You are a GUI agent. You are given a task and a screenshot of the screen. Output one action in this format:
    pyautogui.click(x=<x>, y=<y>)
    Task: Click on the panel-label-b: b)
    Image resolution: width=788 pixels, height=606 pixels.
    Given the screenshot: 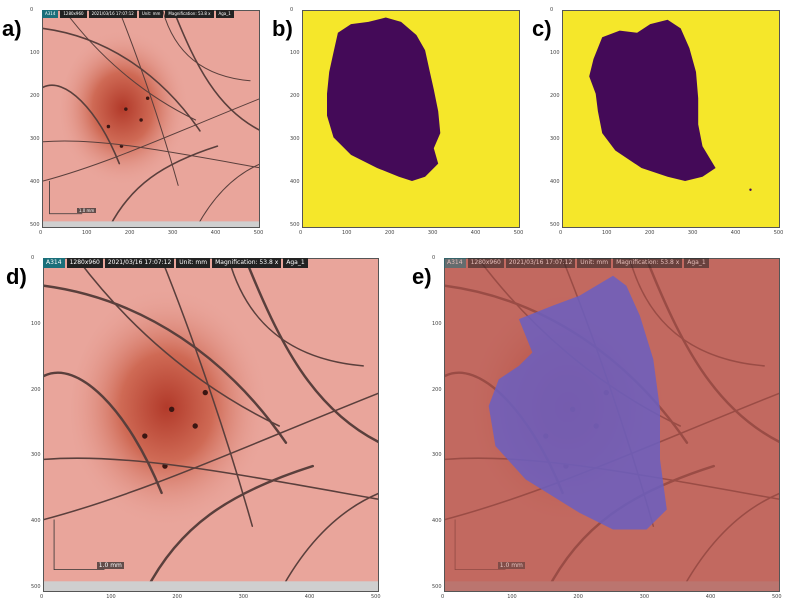 What is the action you would take?
    pyautogui.click(x=282, y=28)
    